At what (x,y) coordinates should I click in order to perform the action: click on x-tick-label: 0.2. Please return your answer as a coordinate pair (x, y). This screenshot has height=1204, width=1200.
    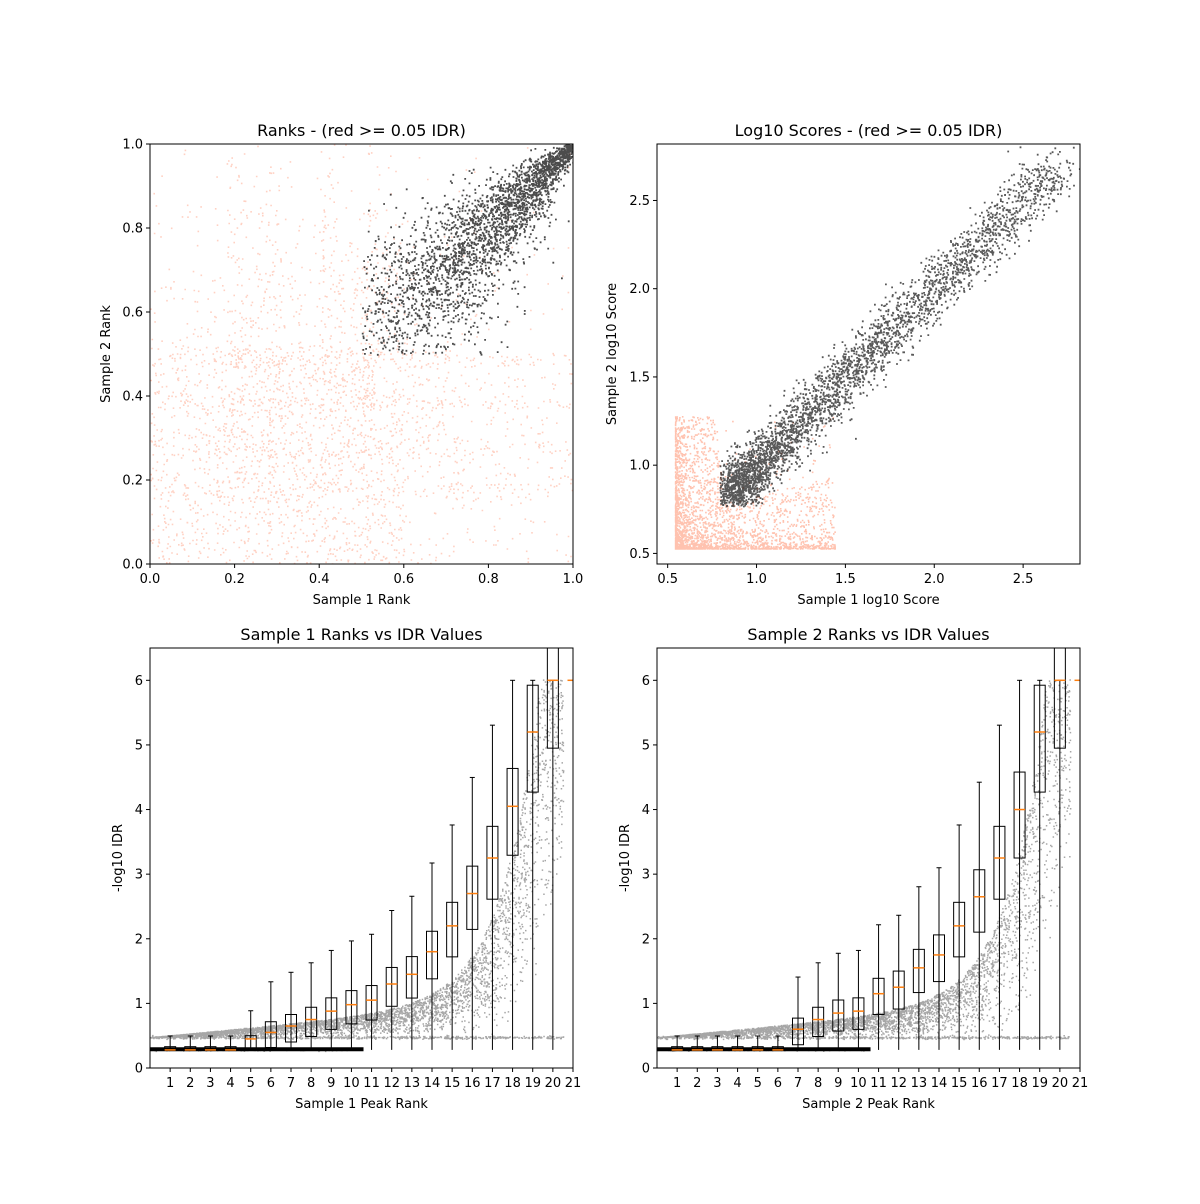
    Looking at the image, I should click on (234, 579).